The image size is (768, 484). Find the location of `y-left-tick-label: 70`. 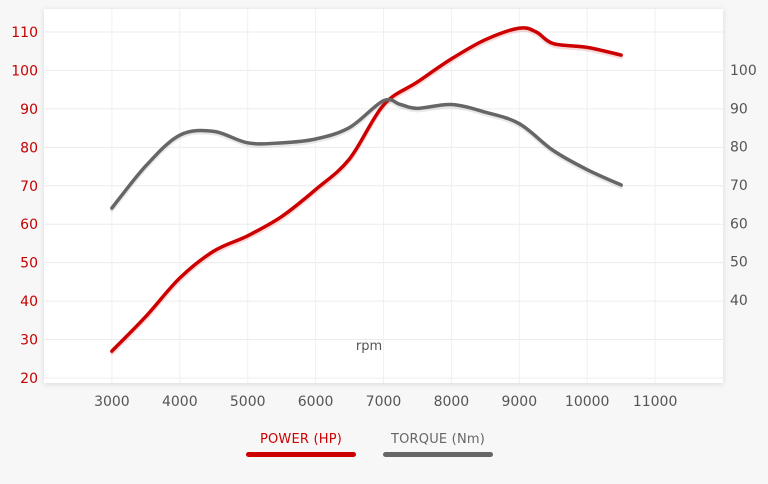

y-left-tick-label: 70 is located at coordinates (29, 187).